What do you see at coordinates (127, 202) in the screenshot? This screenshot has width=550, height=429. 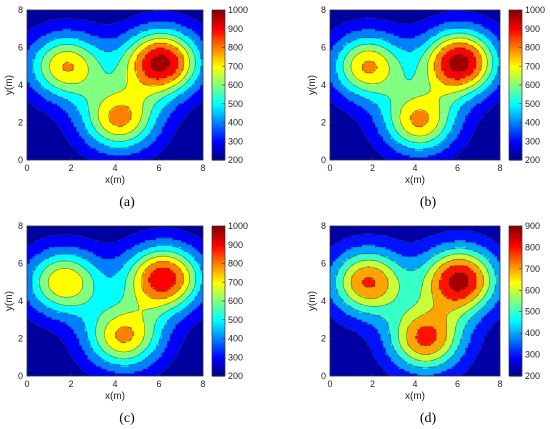 I see `panel-label: (a)` at bounding box center [127, 202].